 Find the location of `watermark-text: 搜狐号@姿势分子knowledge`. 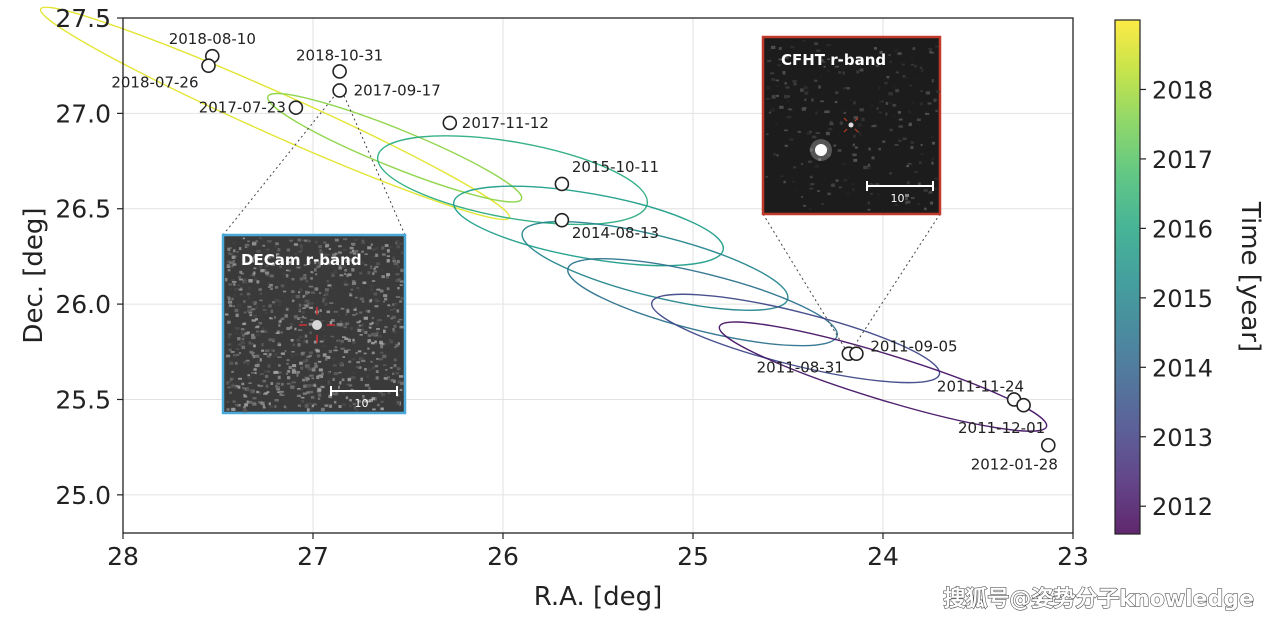

watermark-text: 搜狐号@姿势分子knowledge is located at coordinates (1098, 599).